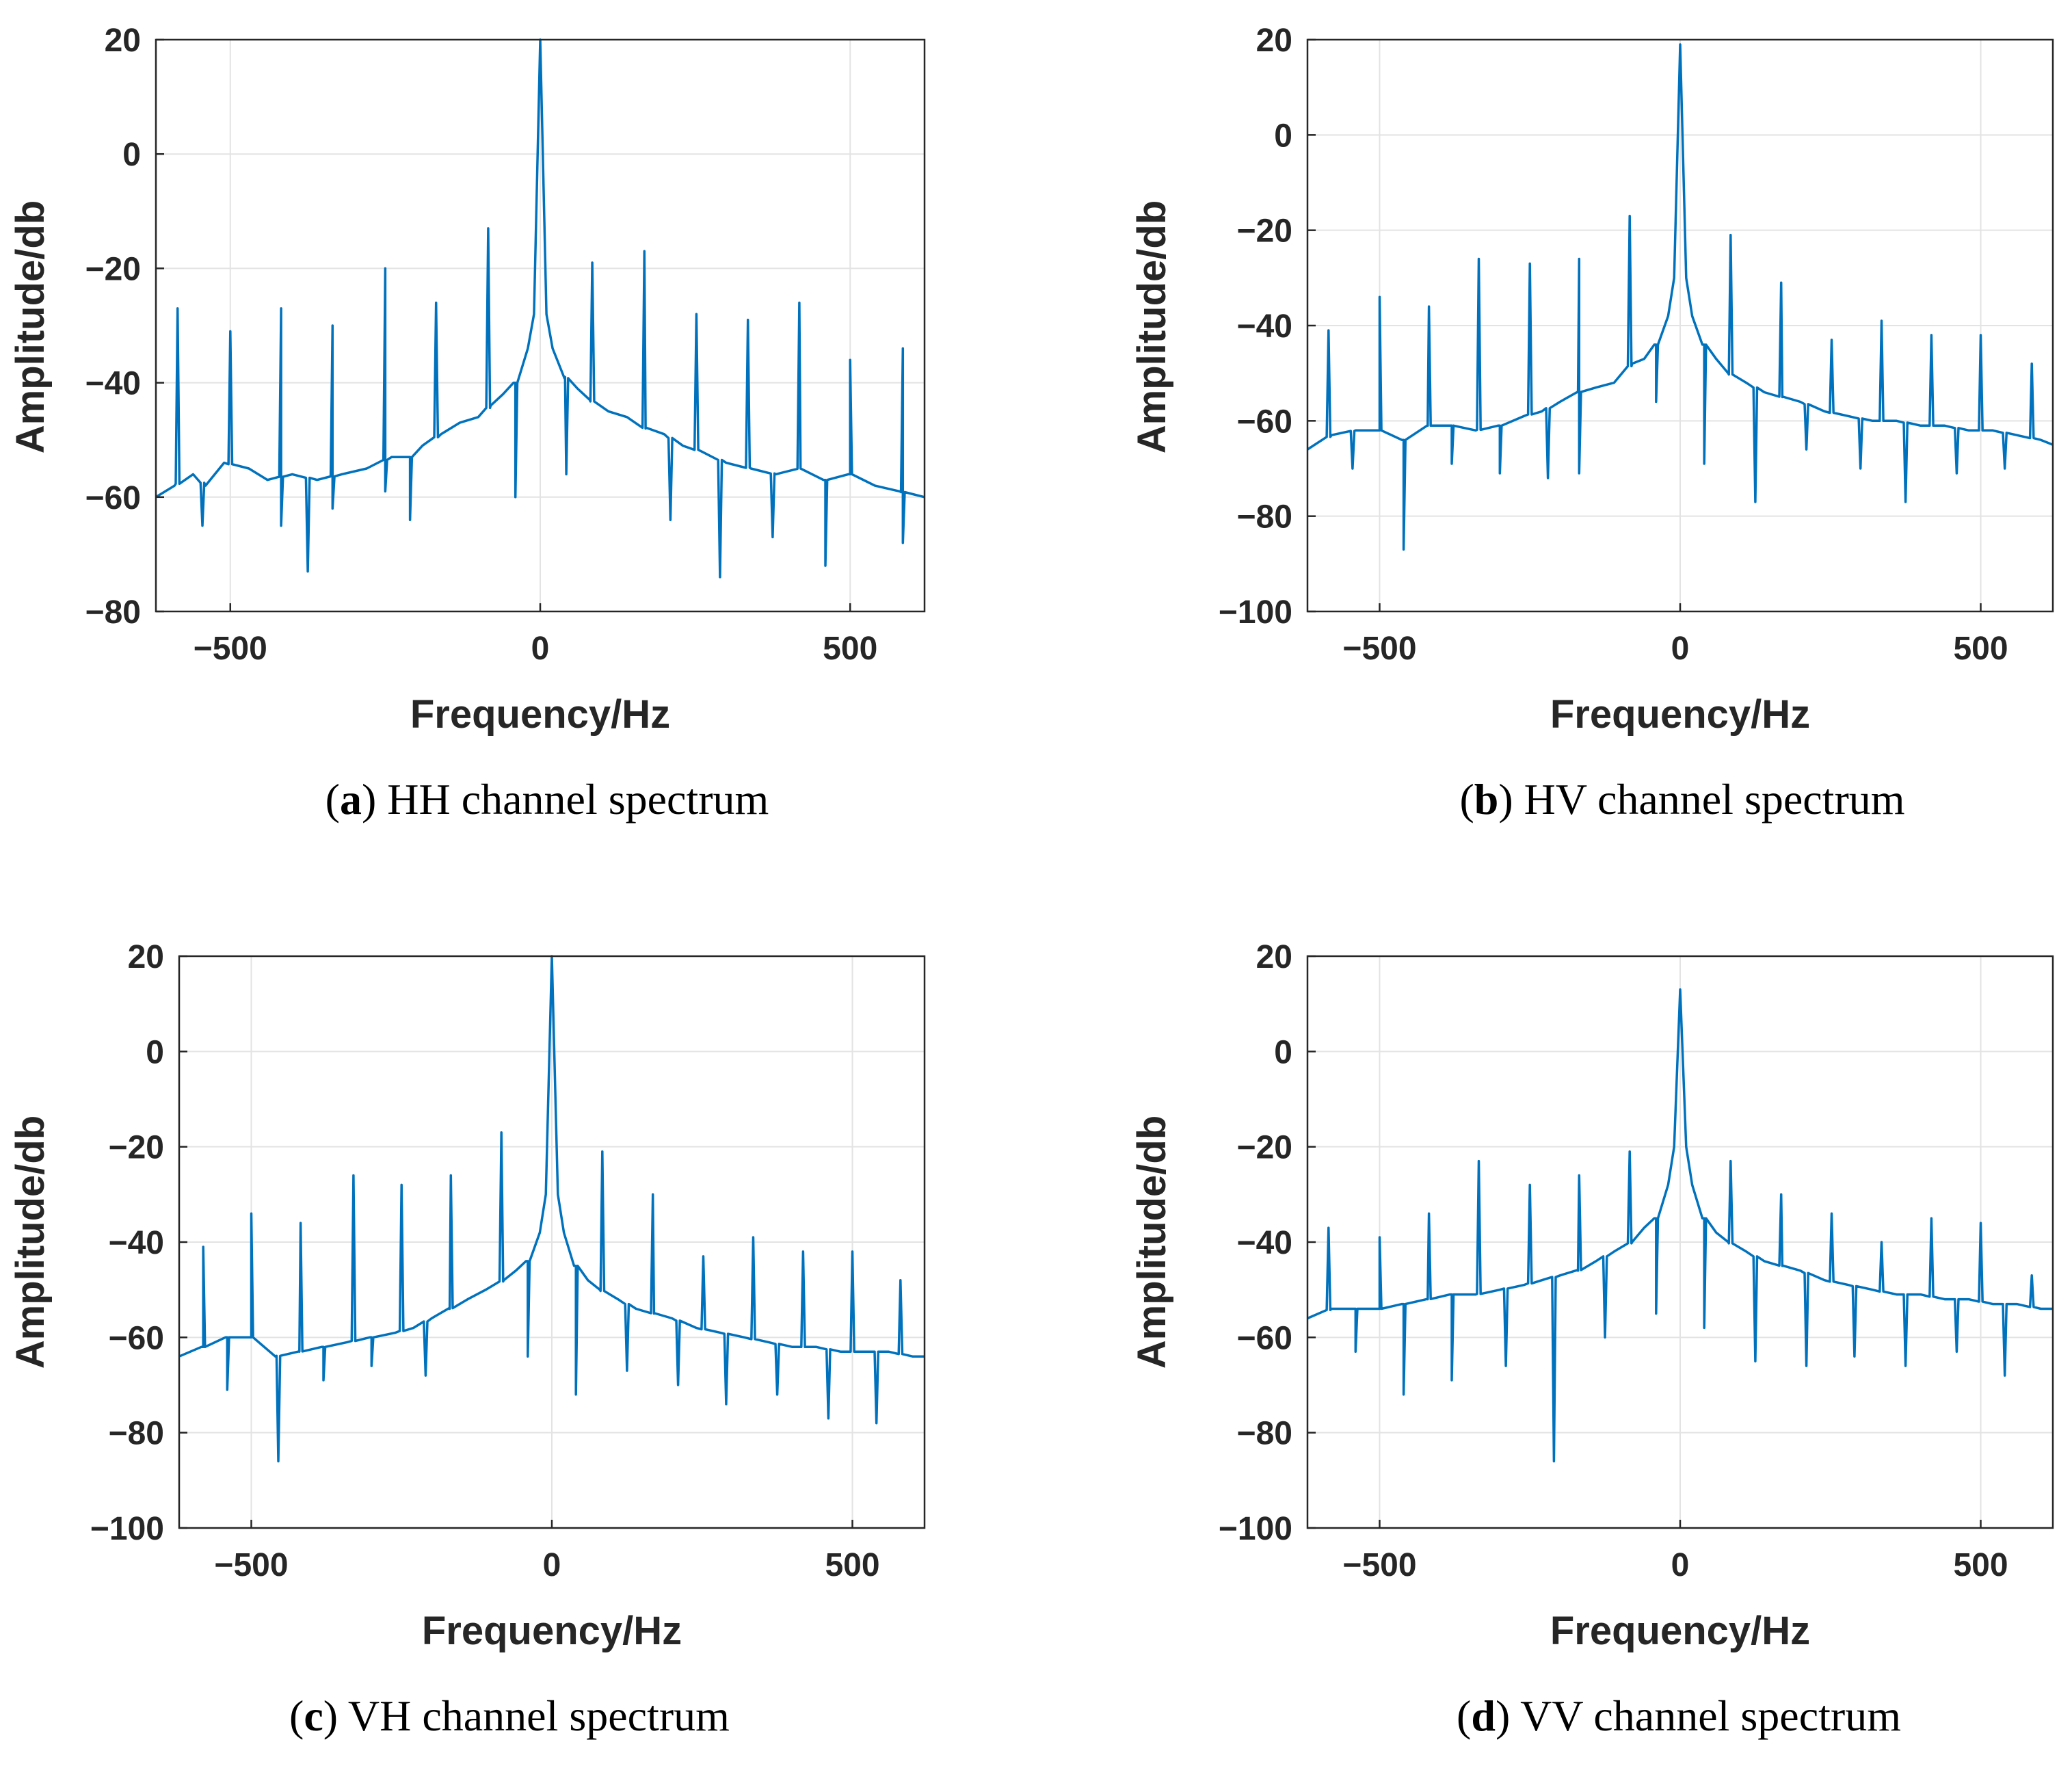  What do you see at coordinates (1681, 297) in the screenshot?
I see `panel-b-spectrum-line` at bounding box center [1681, 297].